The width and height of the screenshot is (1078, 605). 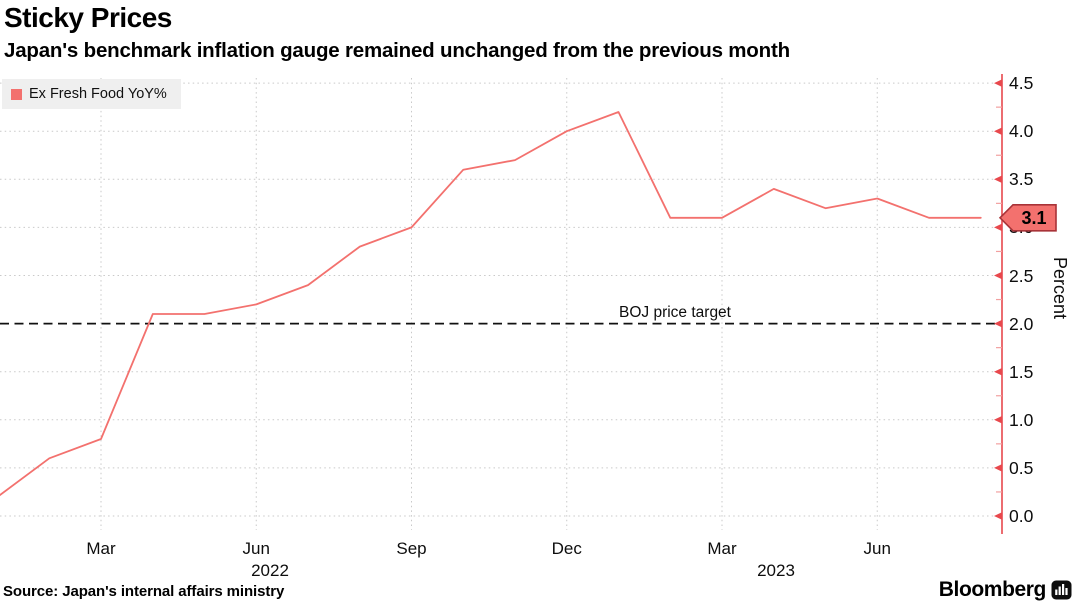 What do you see at coordinates (1061, 590) in the screenshot?
I see `bar-chart-icon` at bounding box center [1061, 590].